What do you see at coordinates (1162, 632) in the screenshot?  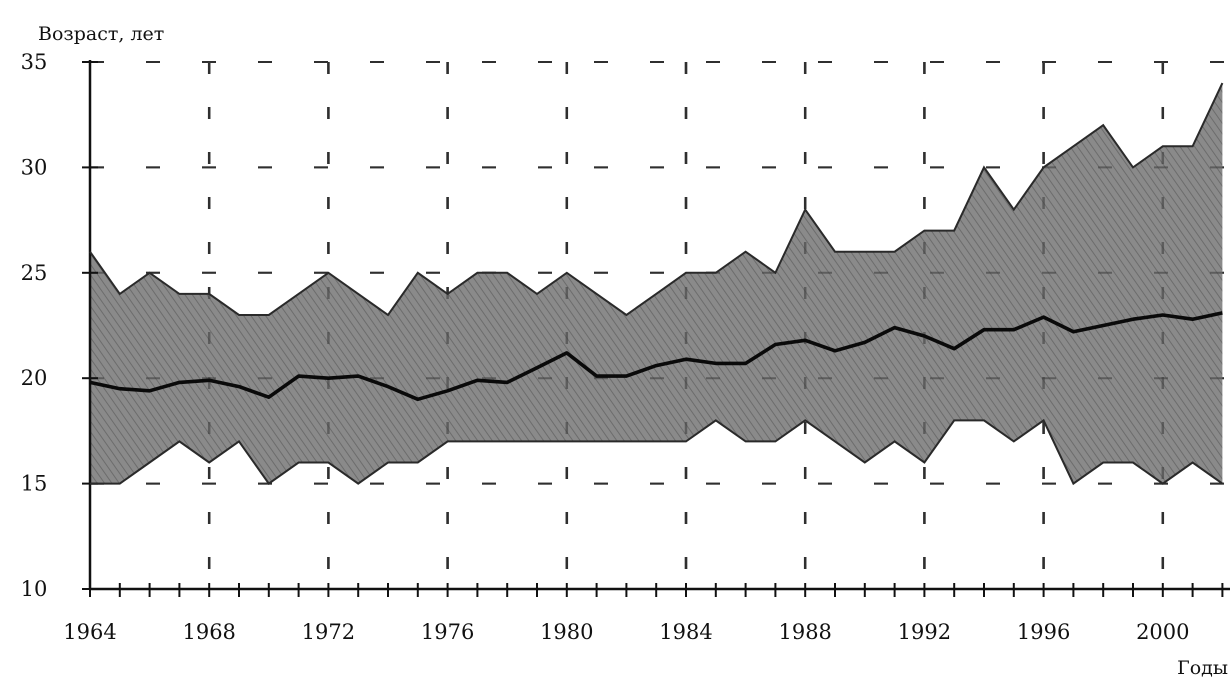 I see `x-tick-label: 2000` at bounding box center [1162, 632].